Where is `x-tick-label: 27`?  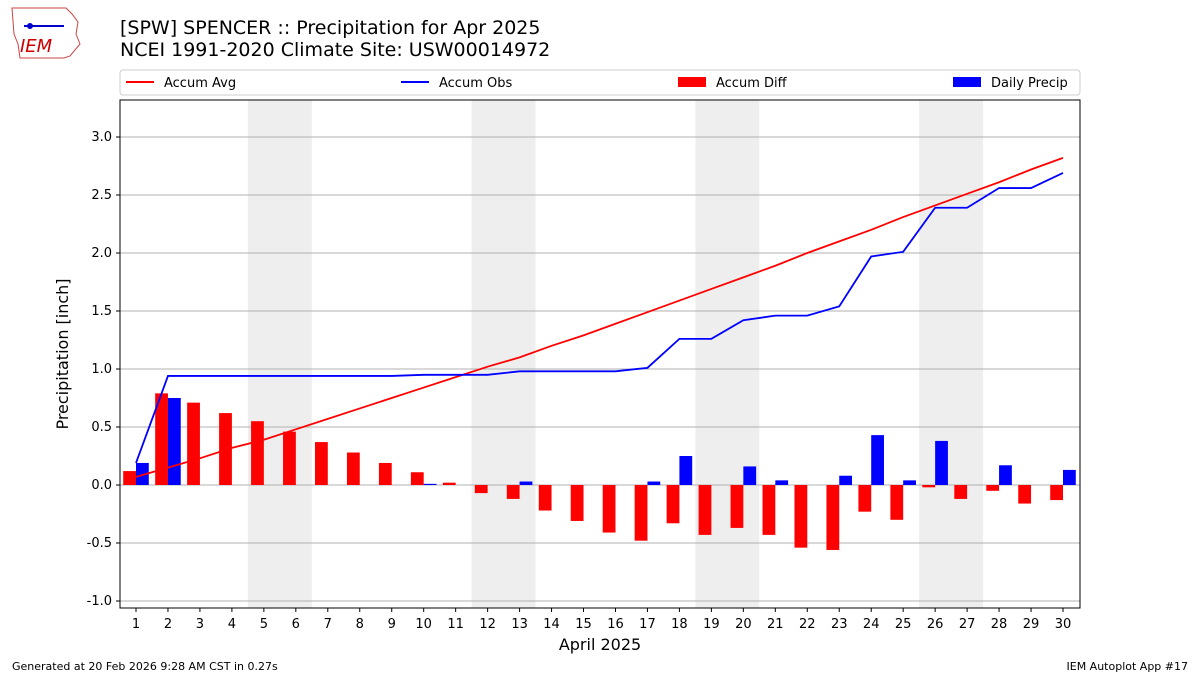
x-tick-label: 27 is located at coordinates (967, 624).